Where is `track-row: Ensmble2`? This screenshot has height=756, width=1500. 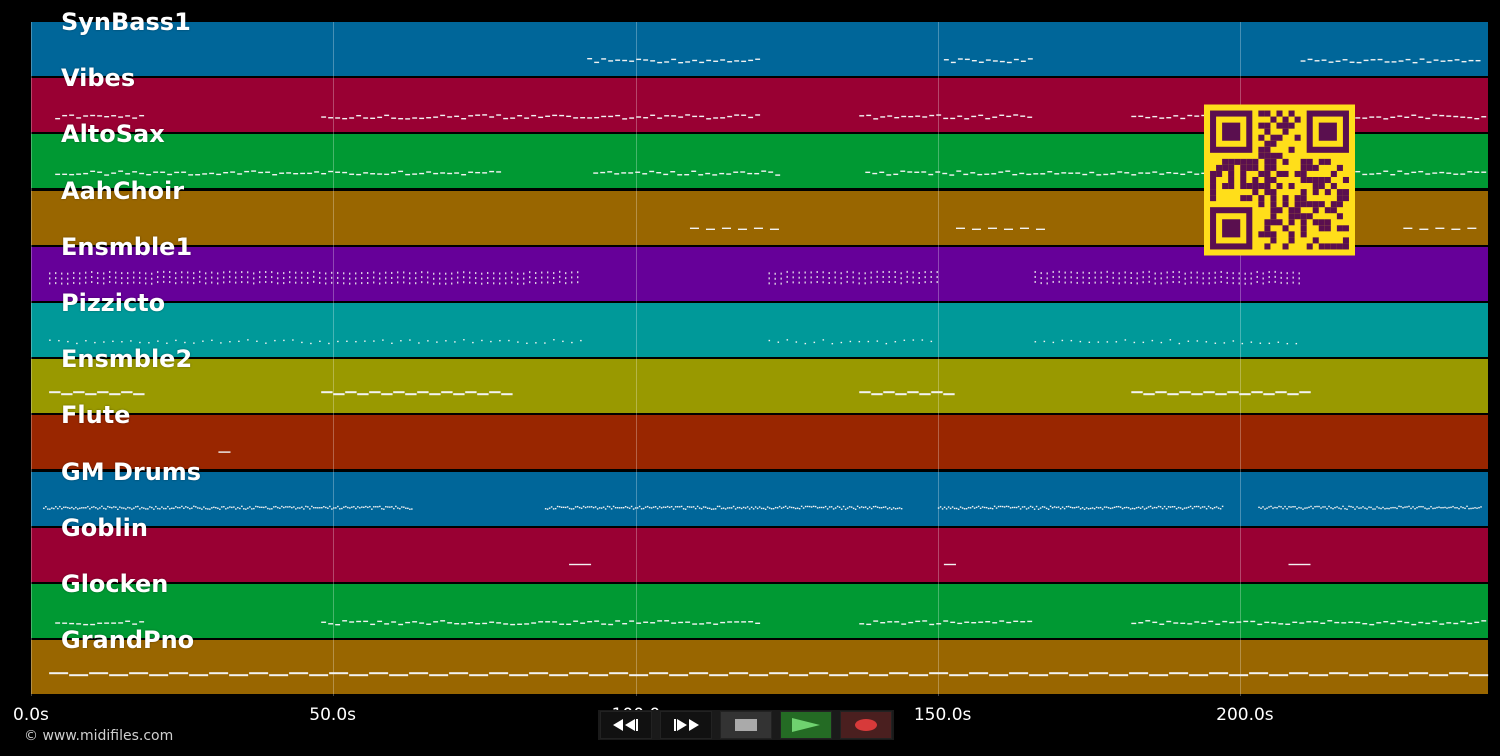
track-row: Ensmble2 is located at coordinates (759, 380).